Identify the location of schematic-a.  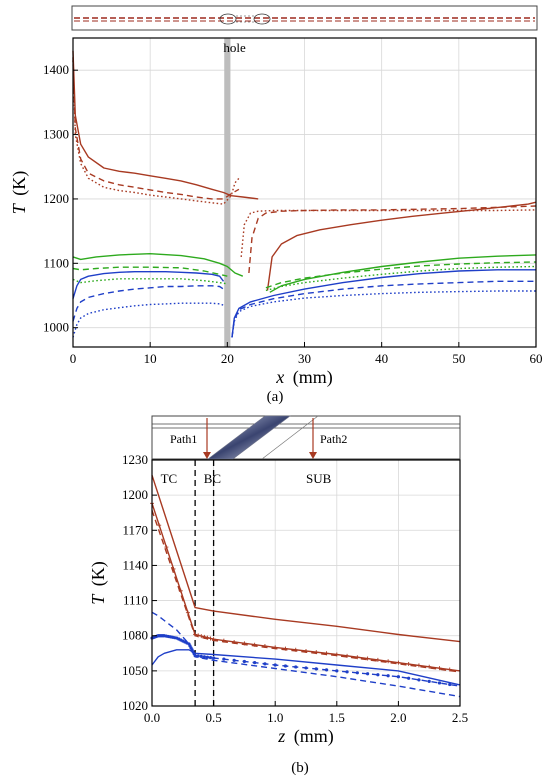
(304, 18).